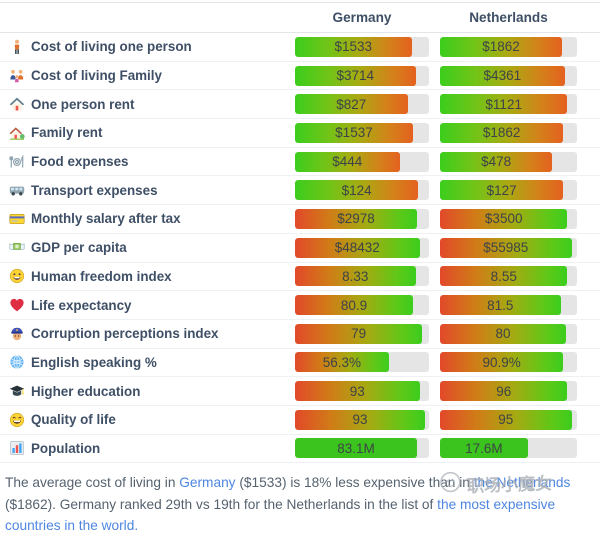 The width and height of the screenshot is (600, 537). I want to click on netherlands-bar: $1121, so click(504, 104).